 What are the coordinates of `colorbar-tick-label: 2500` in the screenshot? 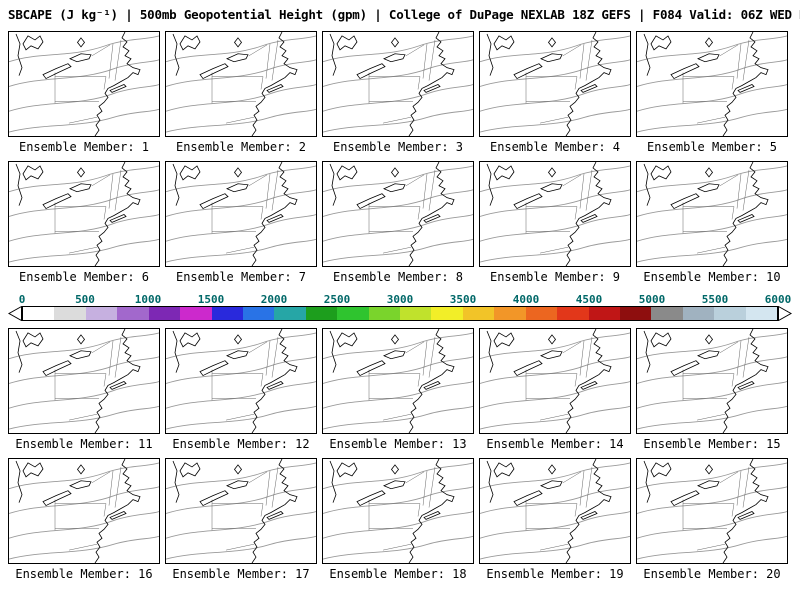 It's located at (337, 299).